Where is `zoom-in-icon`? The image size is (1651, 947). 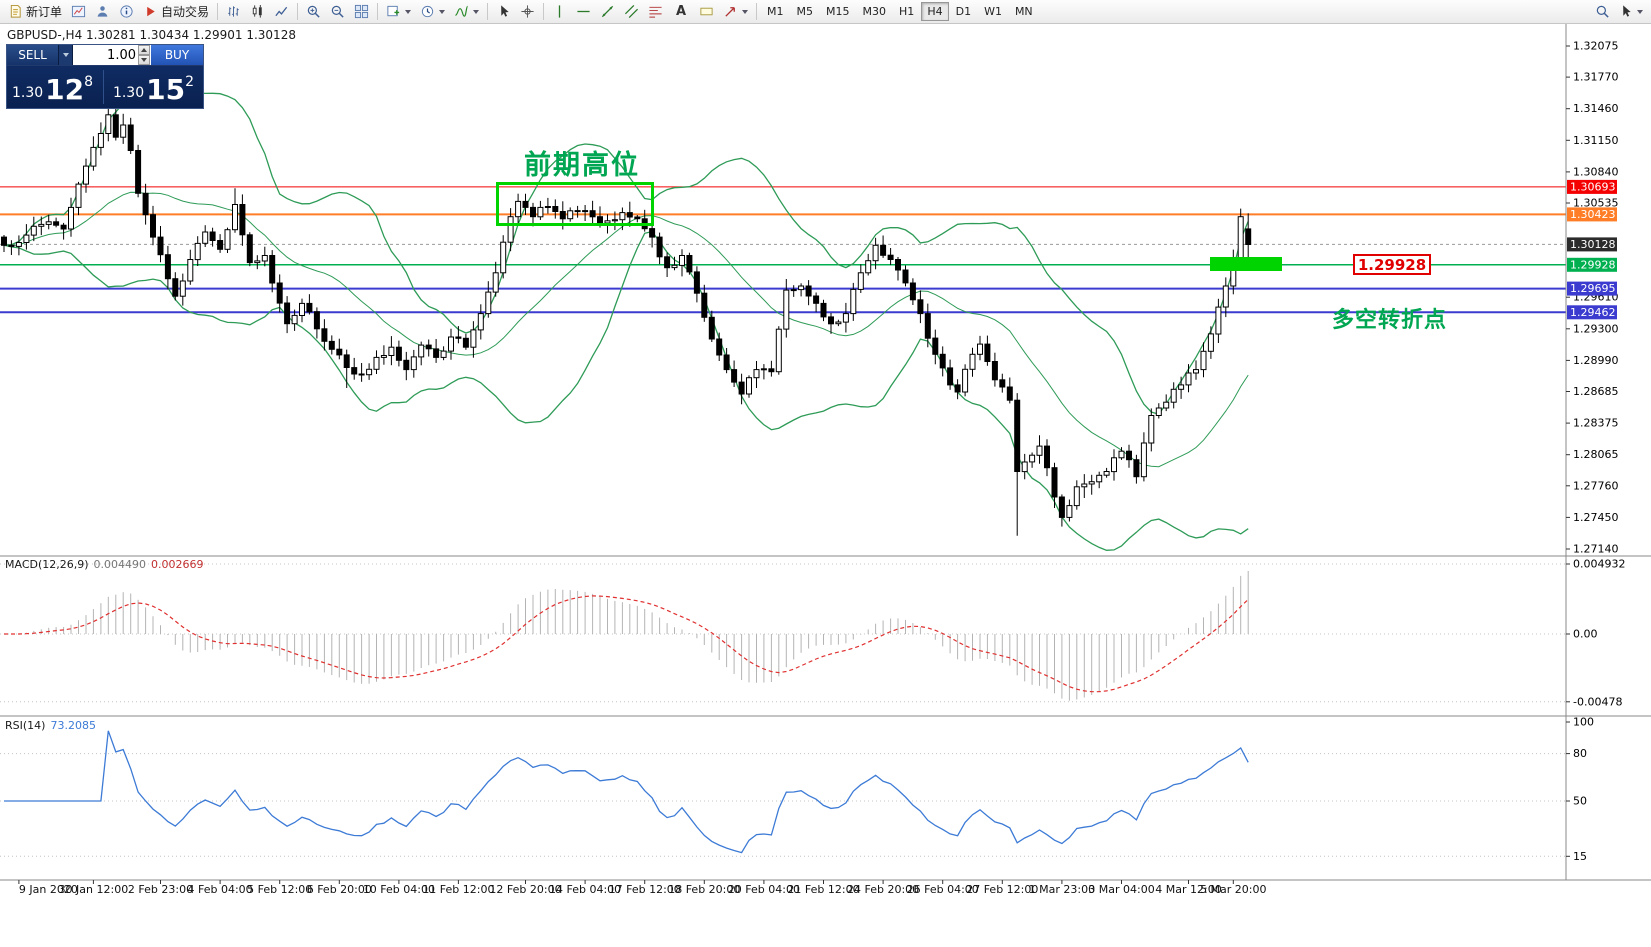 zoom-in-icon is located at coordinates (313, 11).